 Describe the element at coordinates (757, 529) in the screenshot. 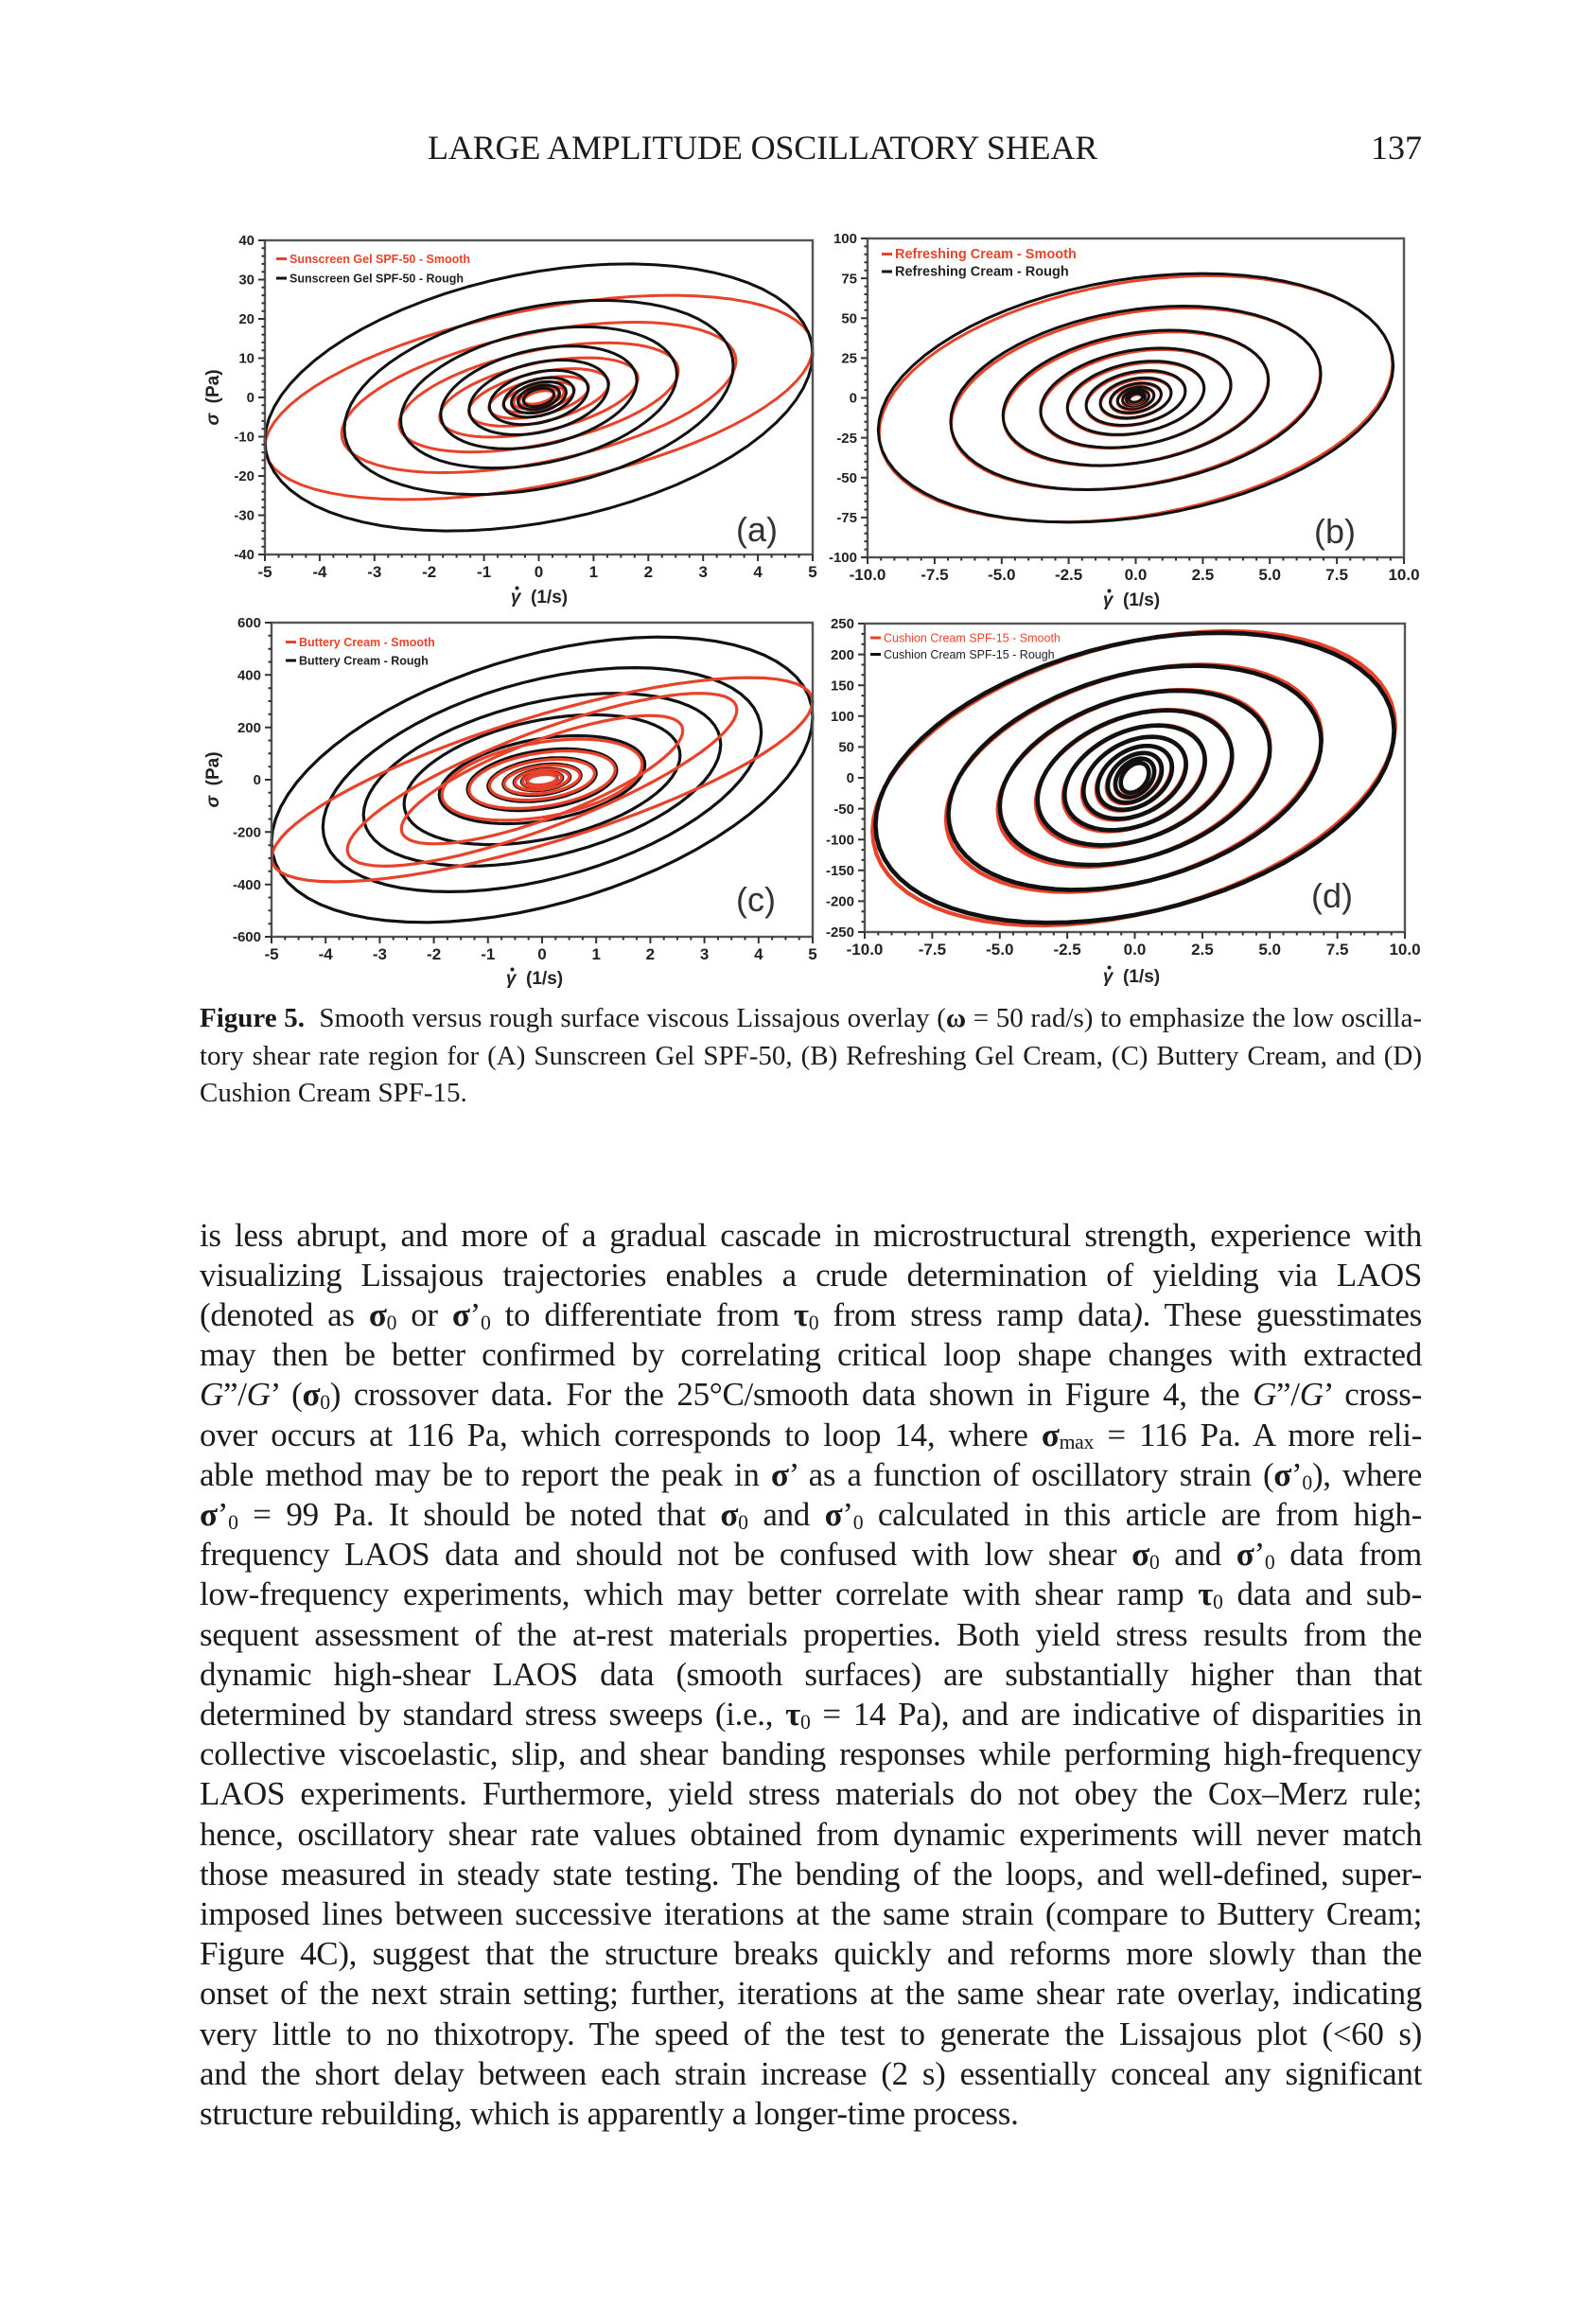

I see `svg-text: (a)` at that location.